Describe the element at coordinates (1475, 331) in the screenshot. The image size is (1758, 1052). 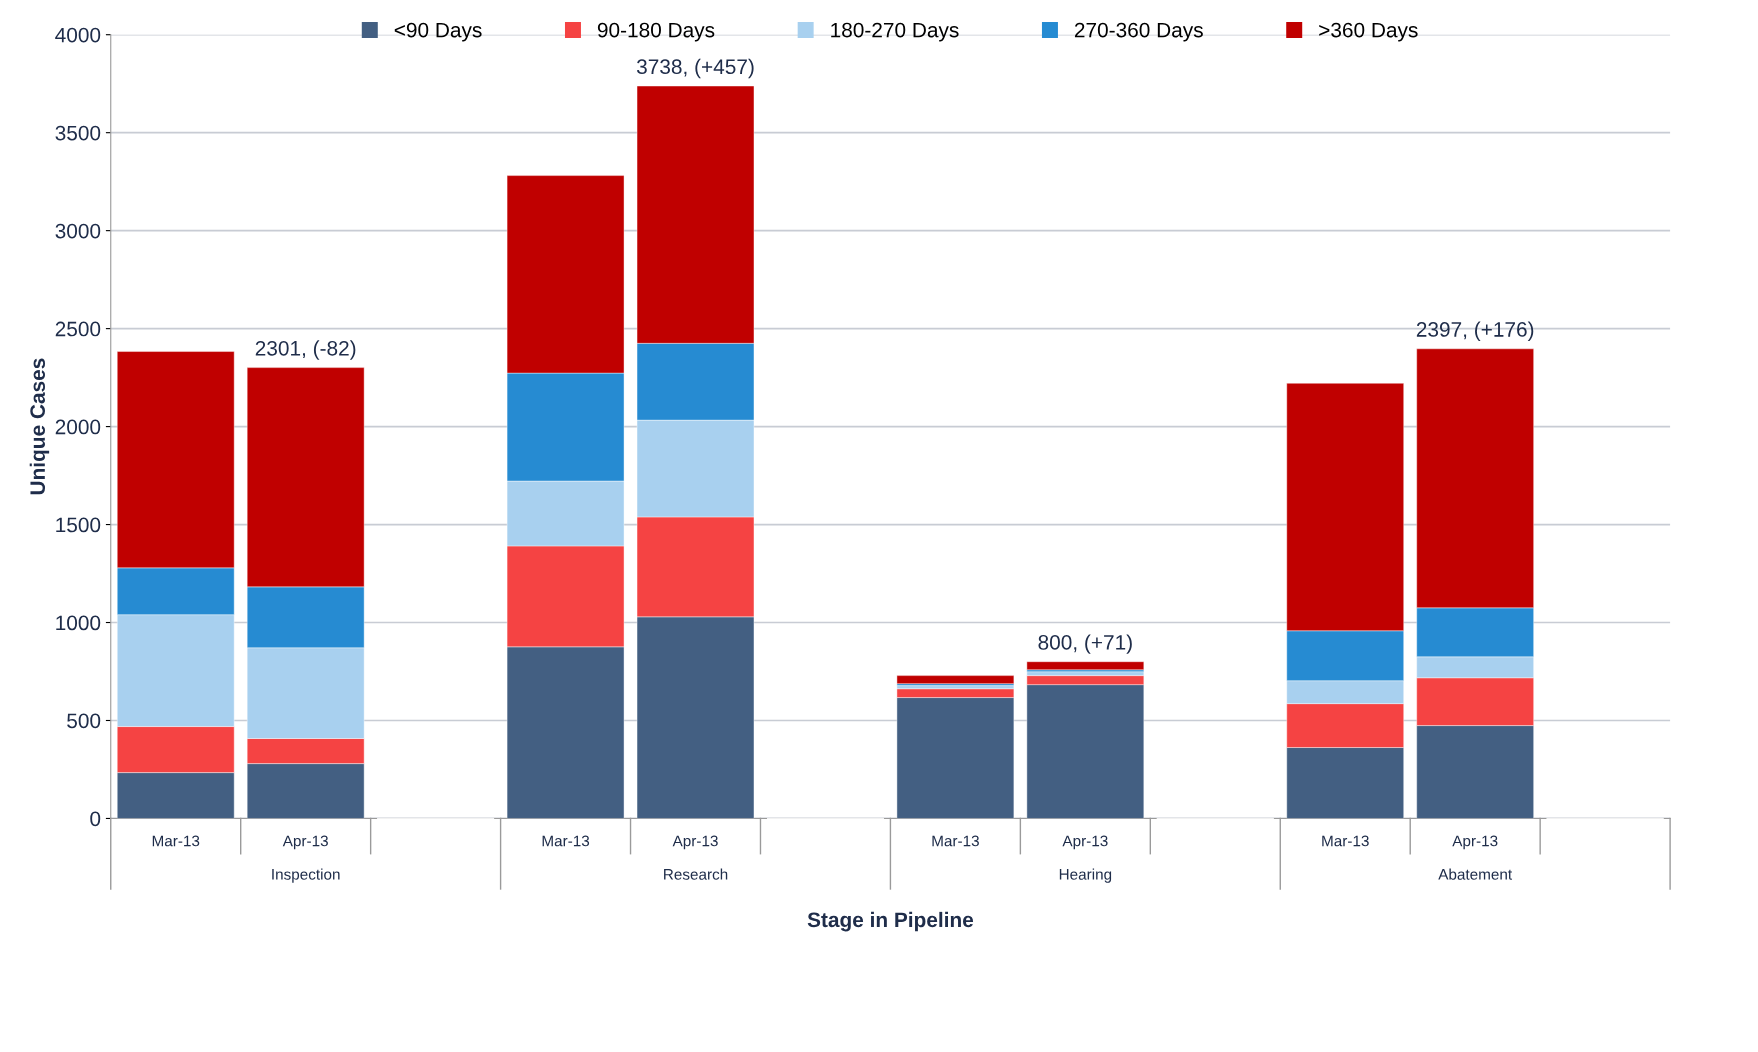
I see `total-label: 2397, (+176)` at that location.